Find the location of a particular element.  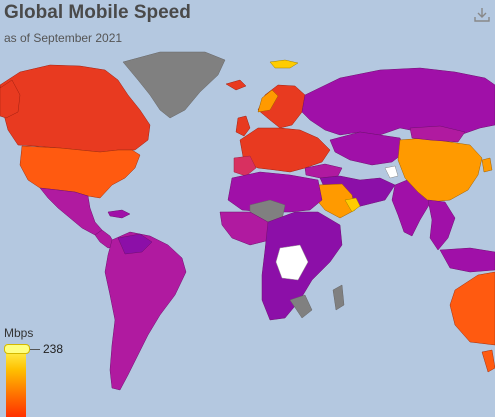

region-oman is located at coordinates (352, 205).